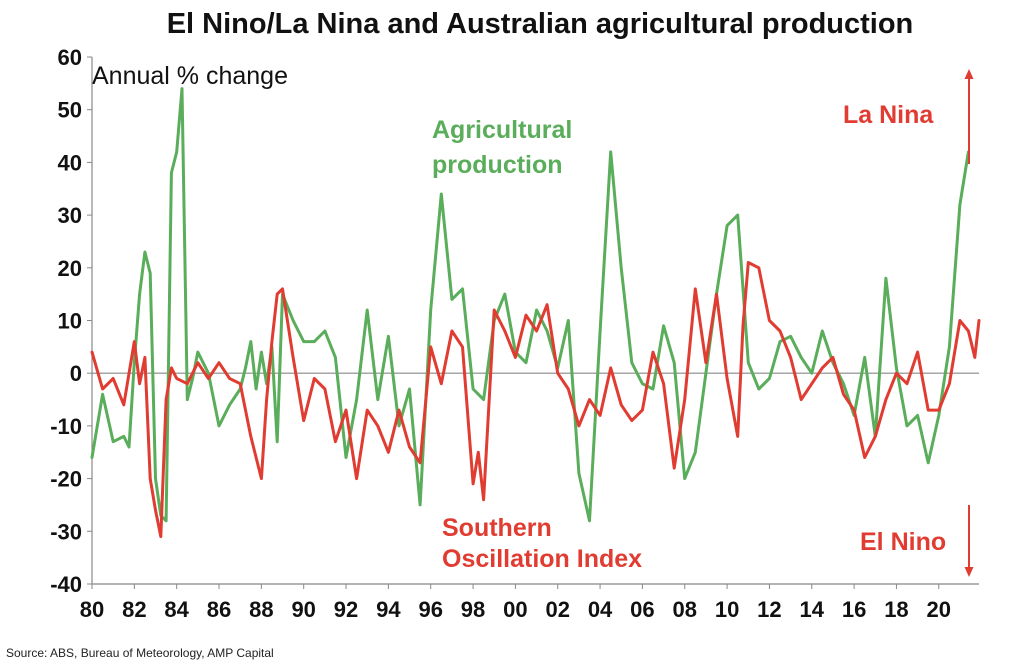  I want to click on x-tick-label: 04, so click(600, 609).